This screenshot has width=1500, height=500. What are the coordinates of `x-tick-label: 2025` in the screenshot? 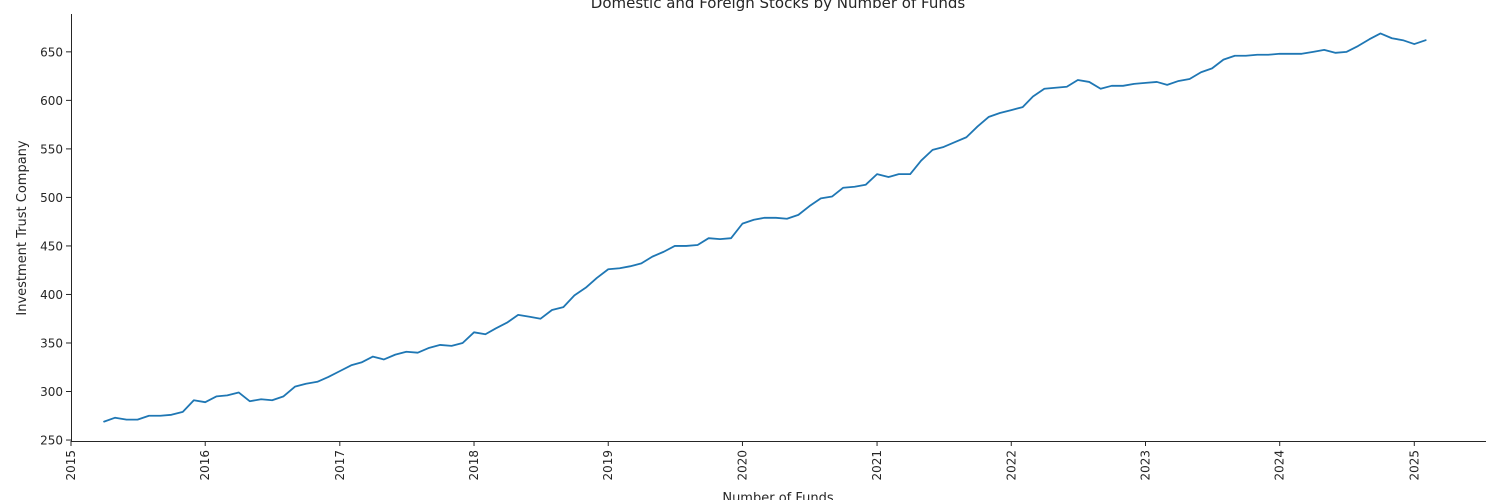 It's located at (1414, 465).